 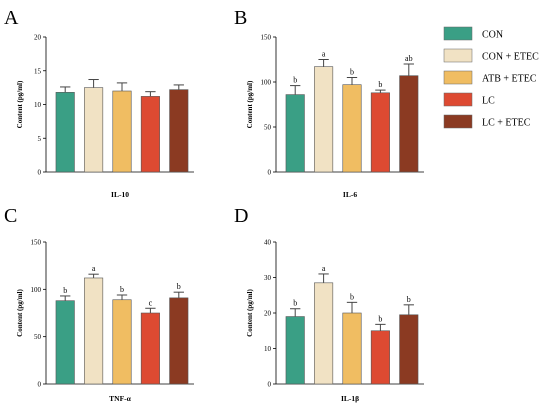 I want to click on y-tick-label: 40, so click(x=268, y=243).